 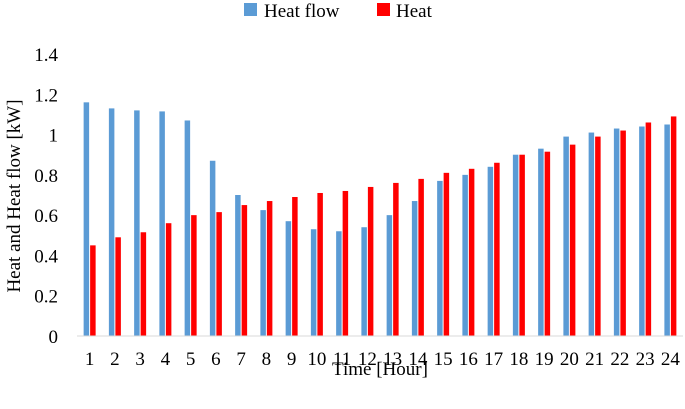 I want to click on x-tick-label: 21, so click(x=594, y=359).